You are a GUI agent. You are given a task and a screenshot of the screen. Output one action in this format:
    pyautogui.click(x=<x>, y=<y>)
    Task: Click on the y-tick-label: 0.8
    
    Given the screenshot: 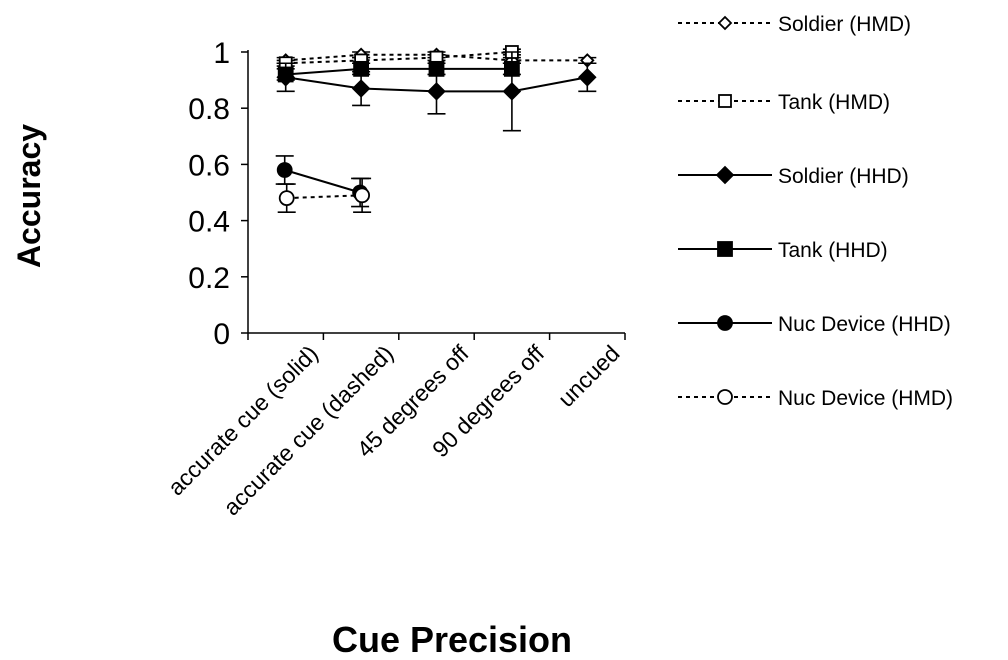 What is the action you would take?
    pyautogui.click(x=209, y=109)
    